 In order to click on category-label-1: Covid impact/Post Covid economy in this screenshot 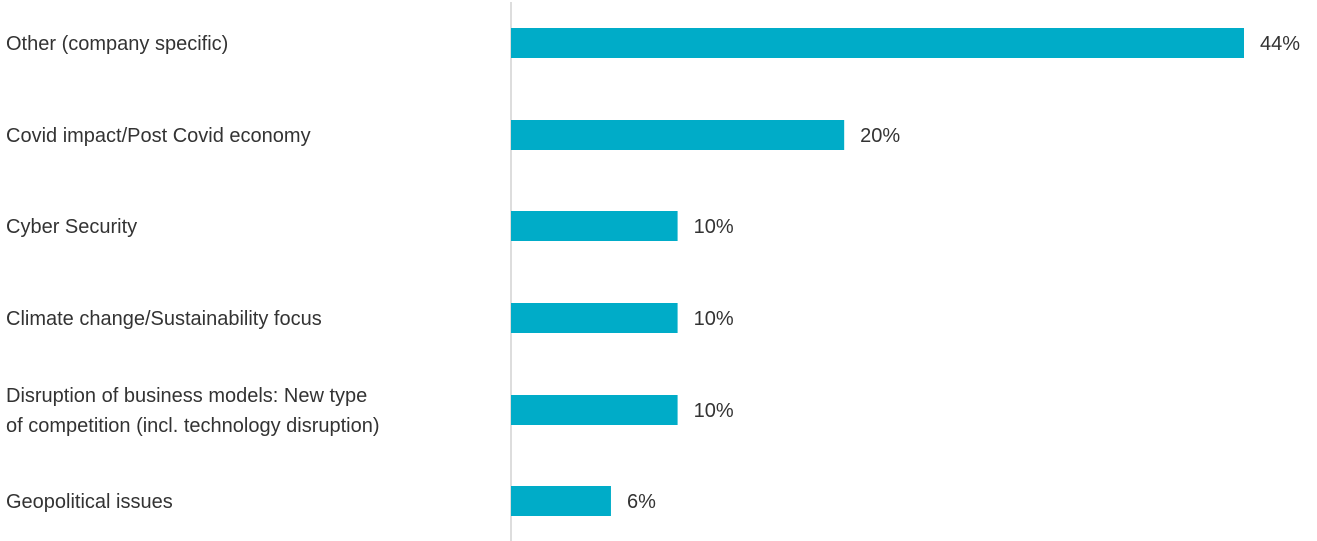, I will do `click(158, 136)`.